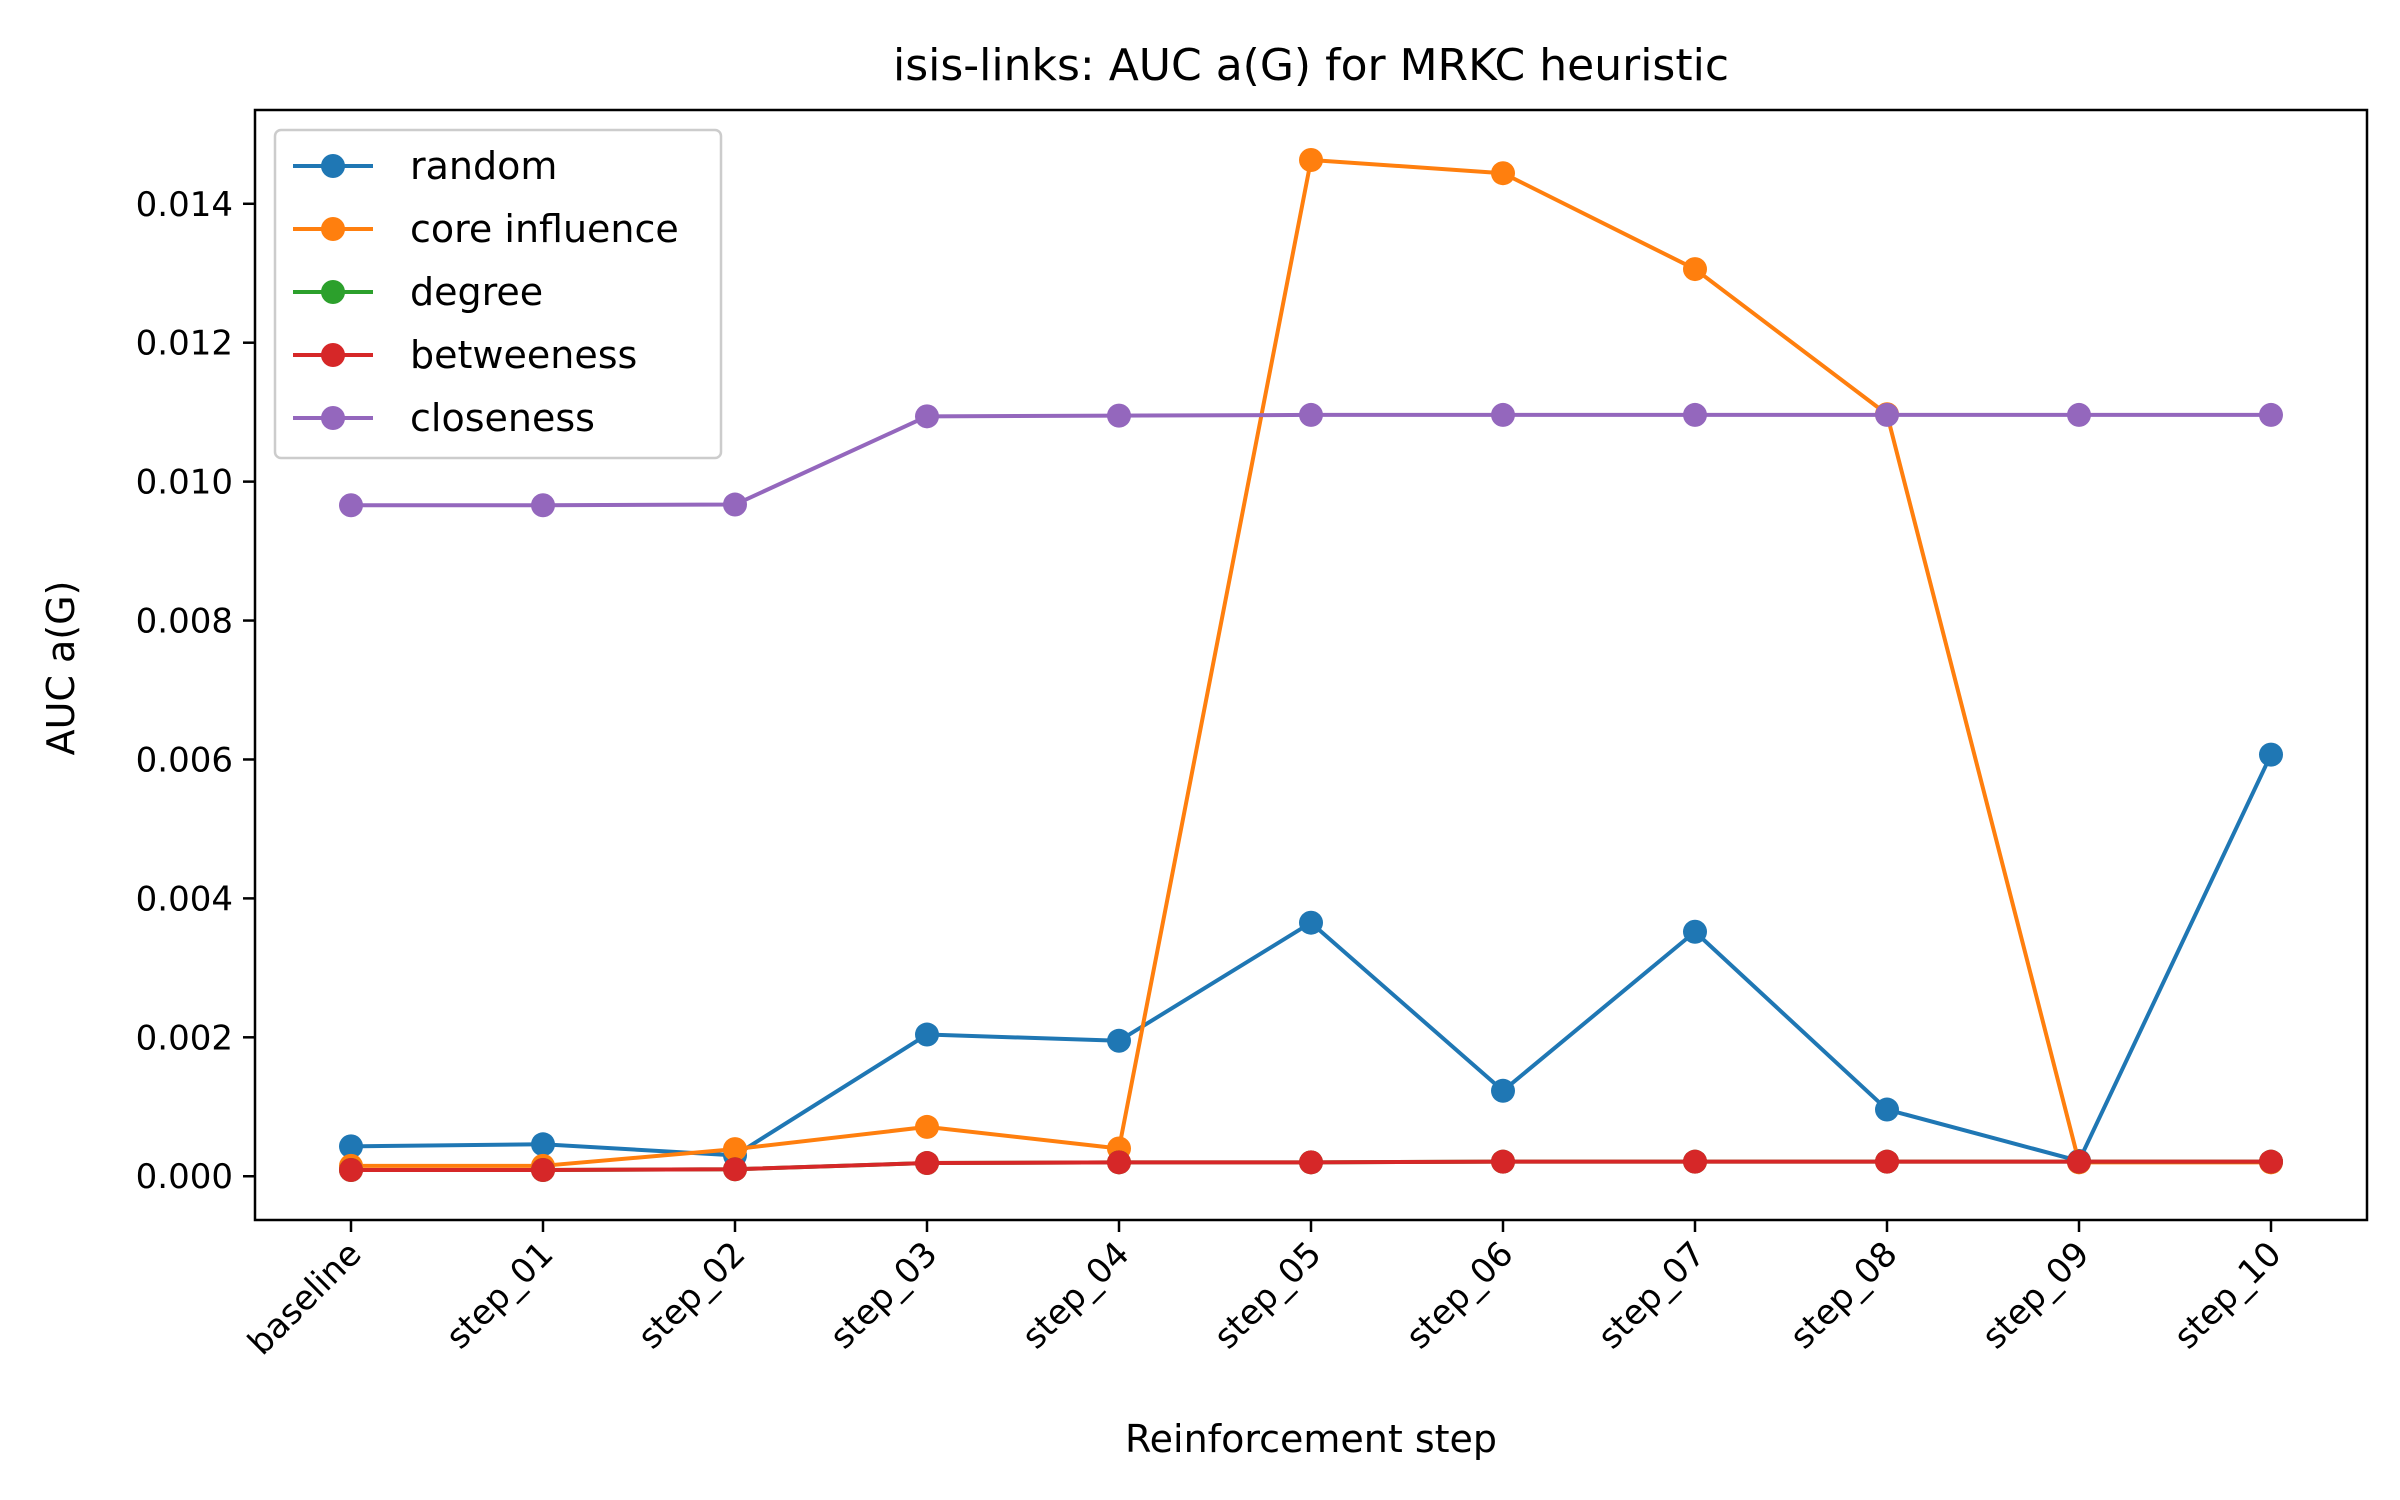 The image size is (2400, 1500). I want to click on legend-item-random: random, so click(425, 166).